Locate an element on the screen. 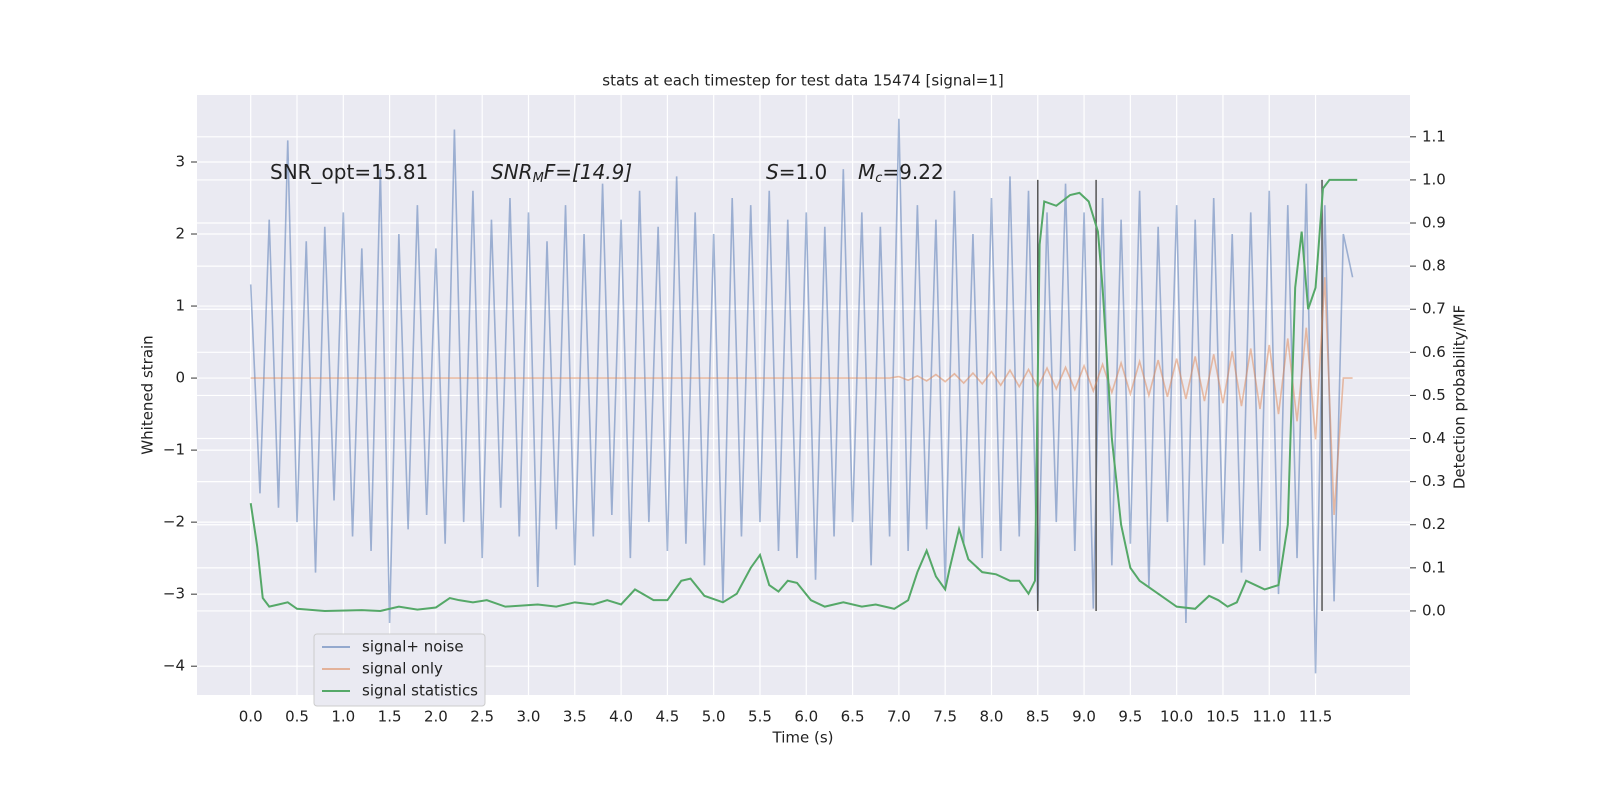 The width and height of the screenshot is (1600, 804). annotation-text: F=[14.9] is located at coordinates (588, 172).